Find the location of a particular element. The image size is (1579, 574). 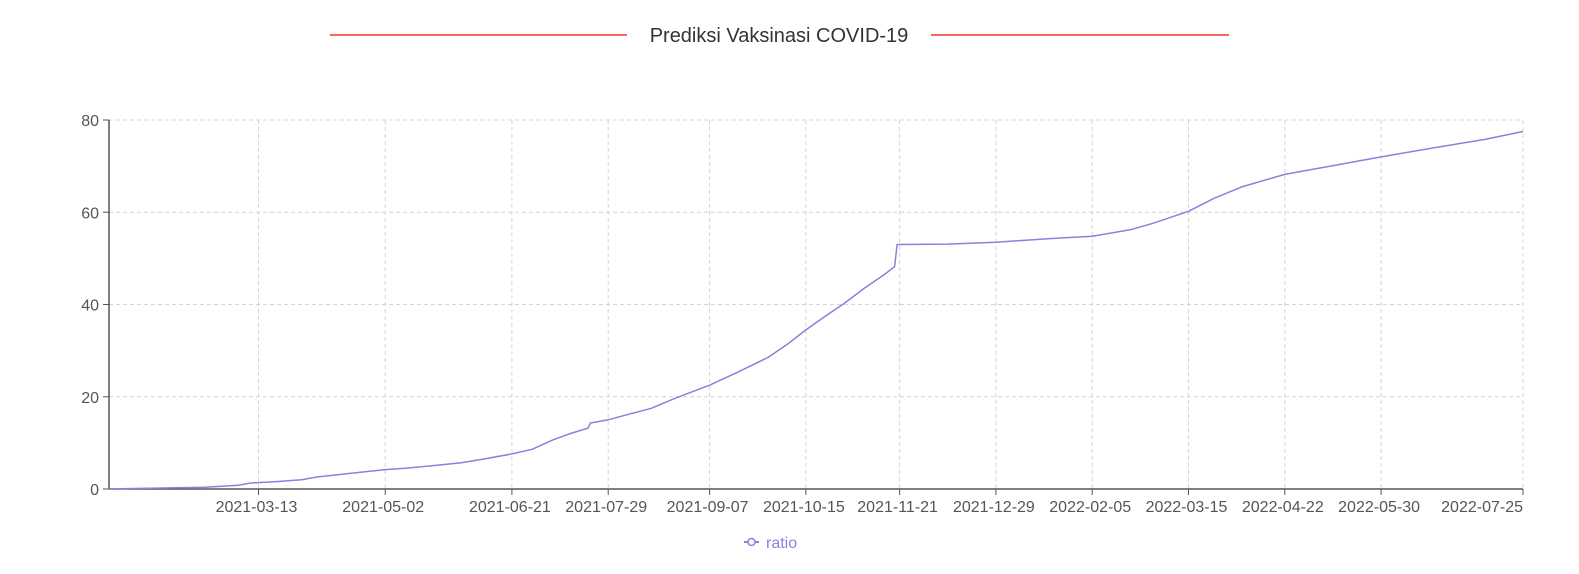

y-tick-label: 80 is located at coordinates (90, 121).